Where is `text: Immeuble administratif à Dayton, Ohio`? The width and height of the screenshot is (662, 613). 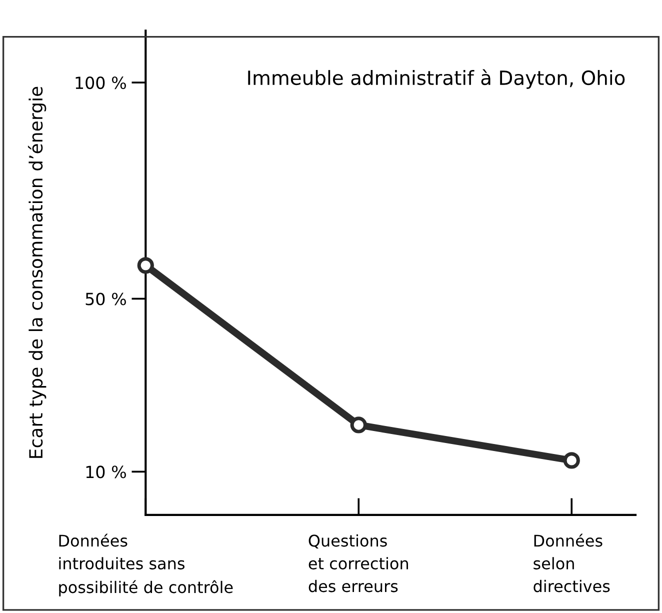 text: Immeuble administratif à Dayton, Ohio is located at coordinates (436, 79).